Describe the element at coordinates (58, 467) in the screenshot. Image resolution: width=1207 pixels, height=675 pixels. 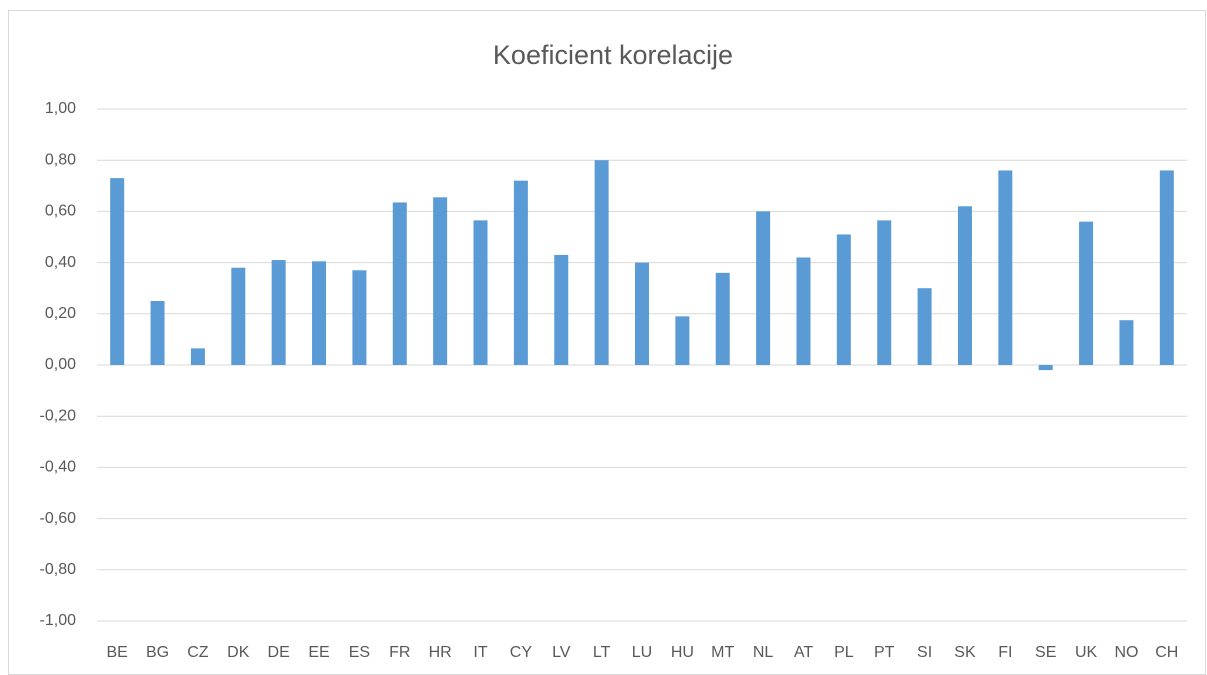
I see `y-tick-label: -0,40` at that location.